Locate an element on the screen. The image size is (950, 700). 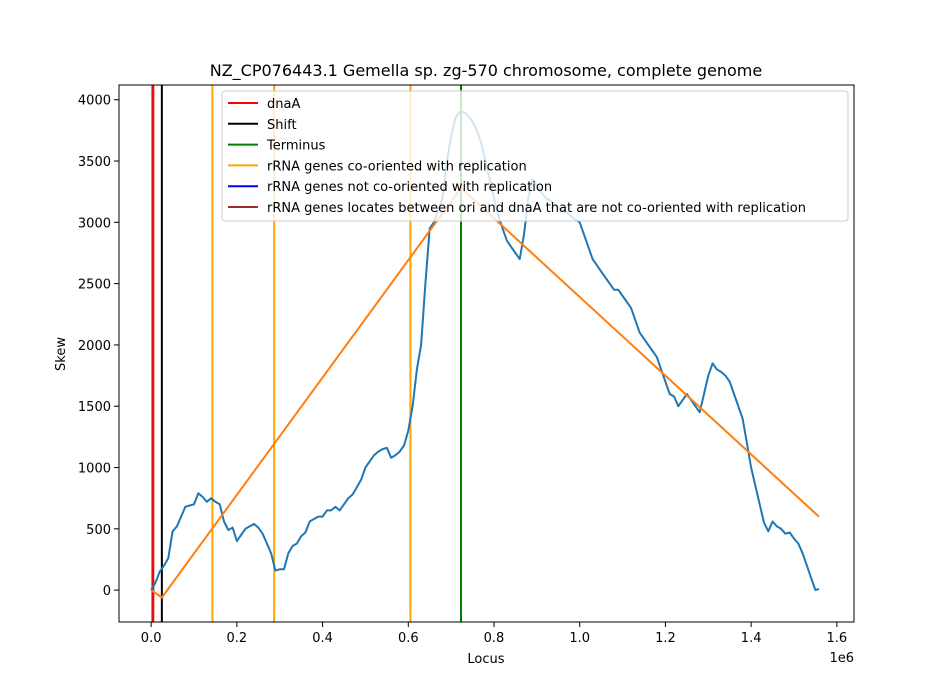
legend-label-0: dnaA is located at coordinates (283, 104).